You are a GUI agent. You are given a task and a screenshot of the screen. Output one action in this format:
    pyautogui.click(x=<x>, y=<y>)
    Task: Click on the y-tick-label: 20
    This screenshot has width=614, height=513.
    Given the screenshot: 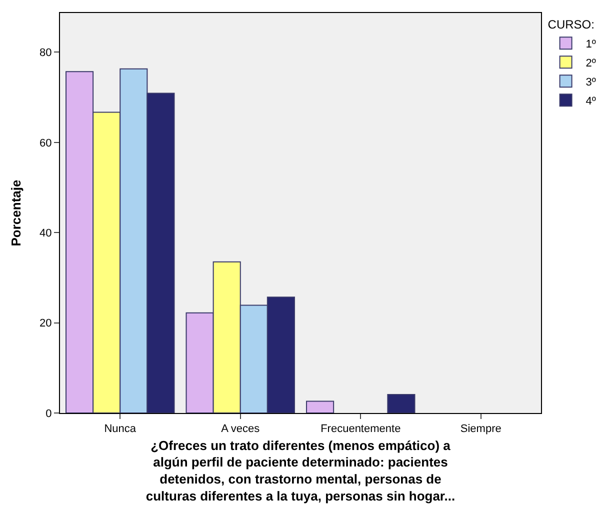 What is the action you would take?
    pyautogui.click(x=46, y=324)
    